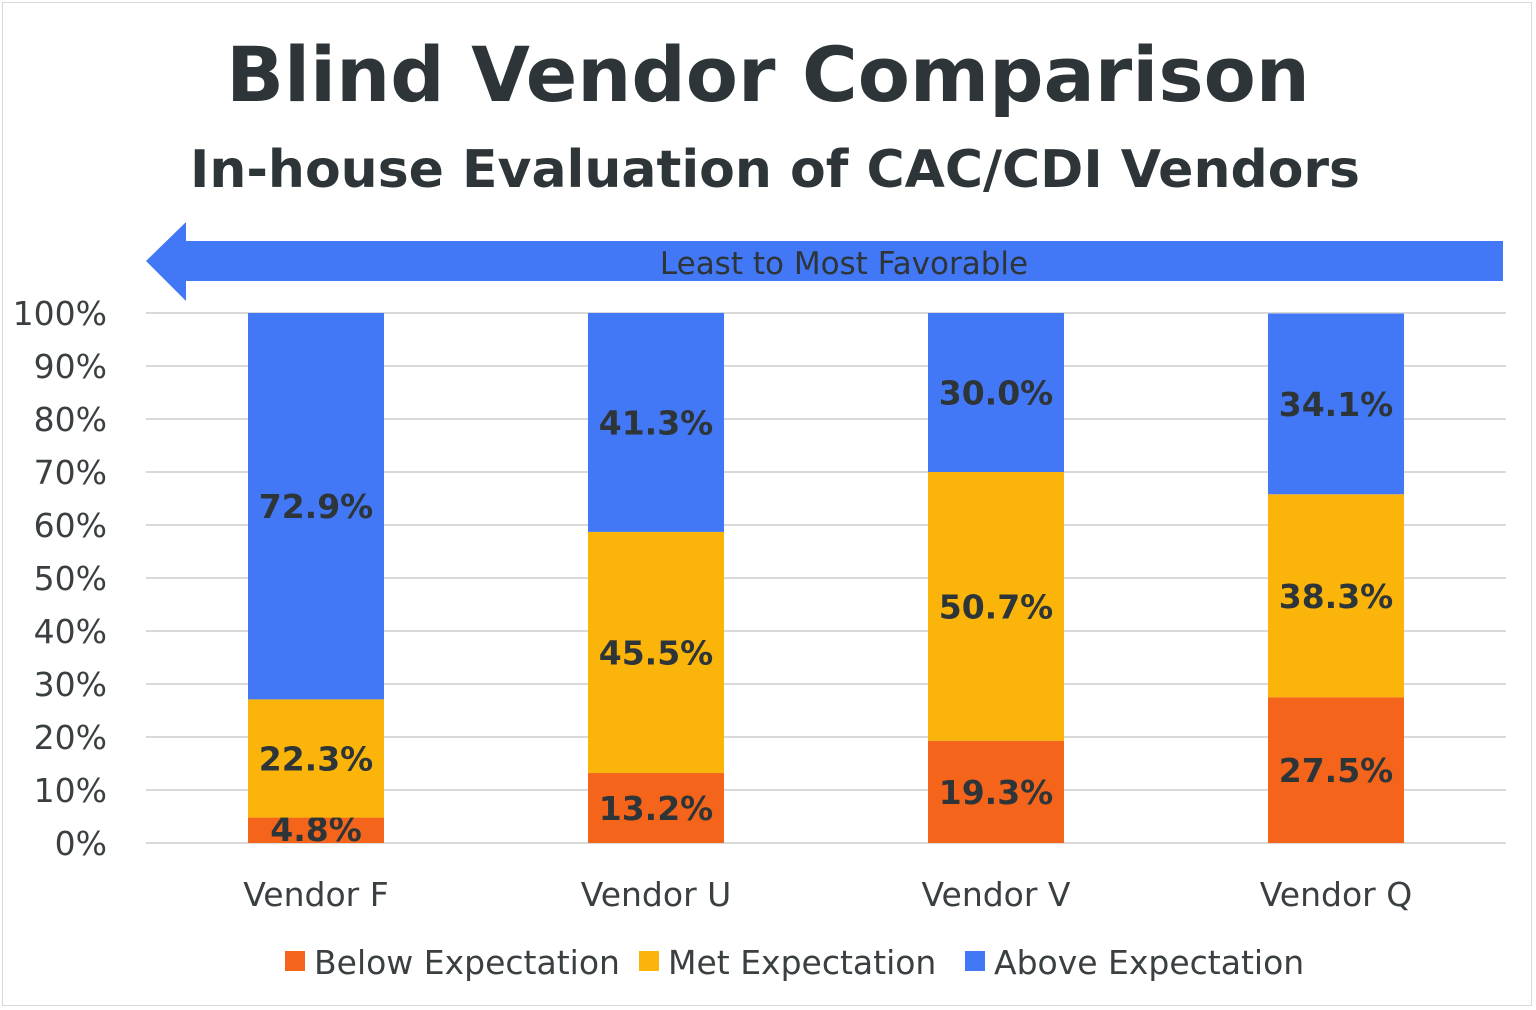  Describe the element at coordinates (70, 472) in the screenshot. I see `y-tick-label: 70%` at that location.